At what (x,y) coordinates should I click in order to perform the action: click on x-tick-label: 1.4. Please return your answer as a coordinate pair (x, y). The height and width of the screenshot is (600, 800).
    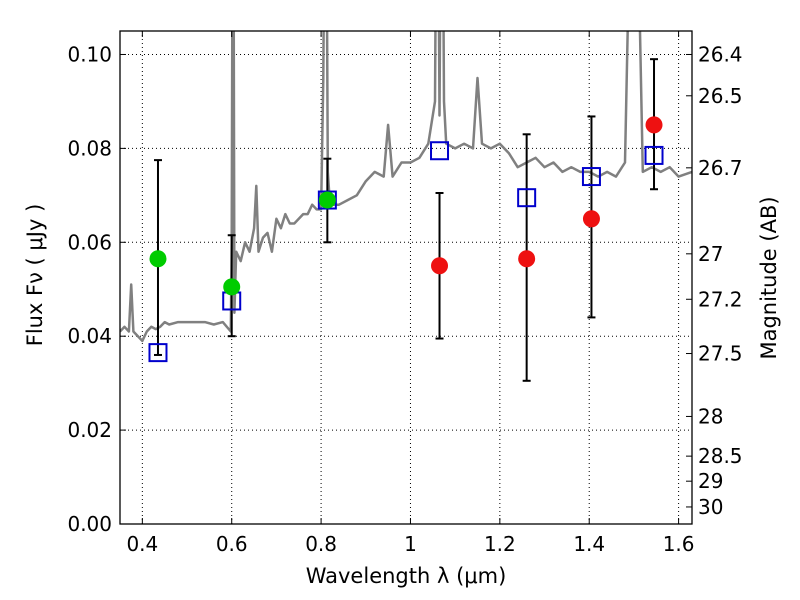
    Looking at the image, I should click on (589, 544).